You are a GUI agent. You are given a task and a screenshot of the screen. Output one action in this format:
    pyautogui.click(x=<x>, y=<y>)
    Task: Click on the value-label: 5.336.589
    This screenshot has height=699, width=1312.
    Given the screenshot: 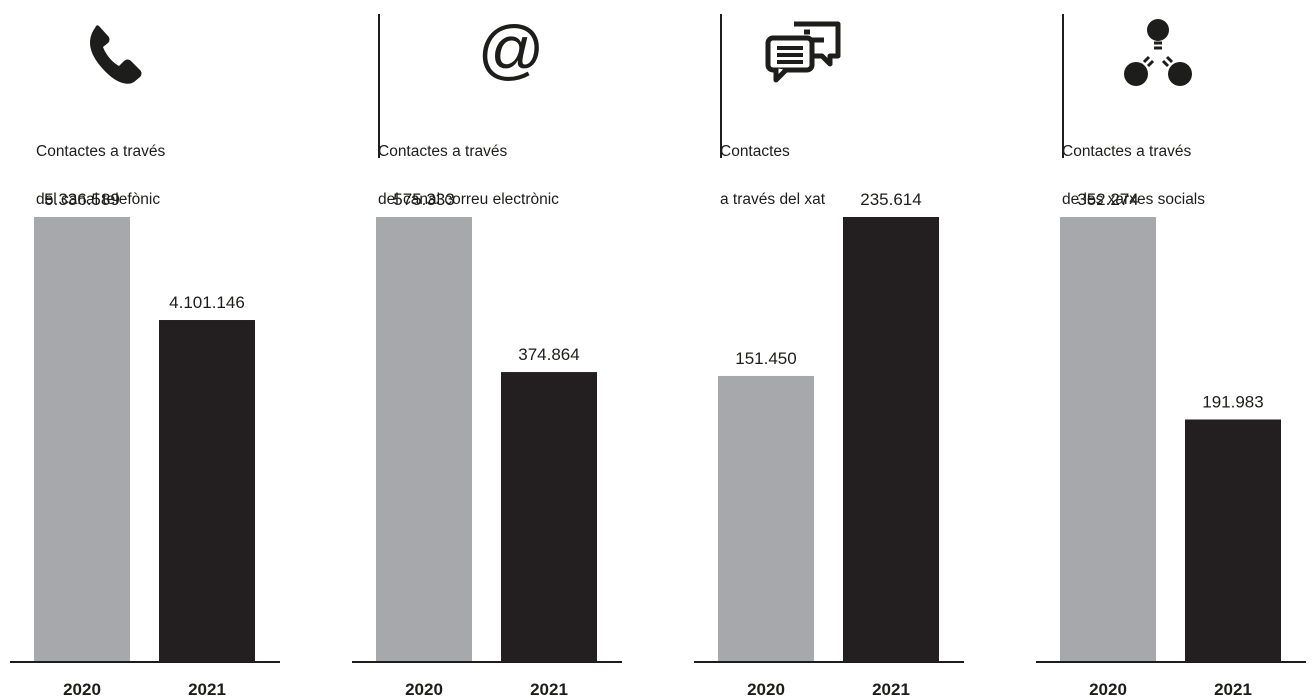 What is the action you would take?
    pyautogui.click(x=82, y=199)
    